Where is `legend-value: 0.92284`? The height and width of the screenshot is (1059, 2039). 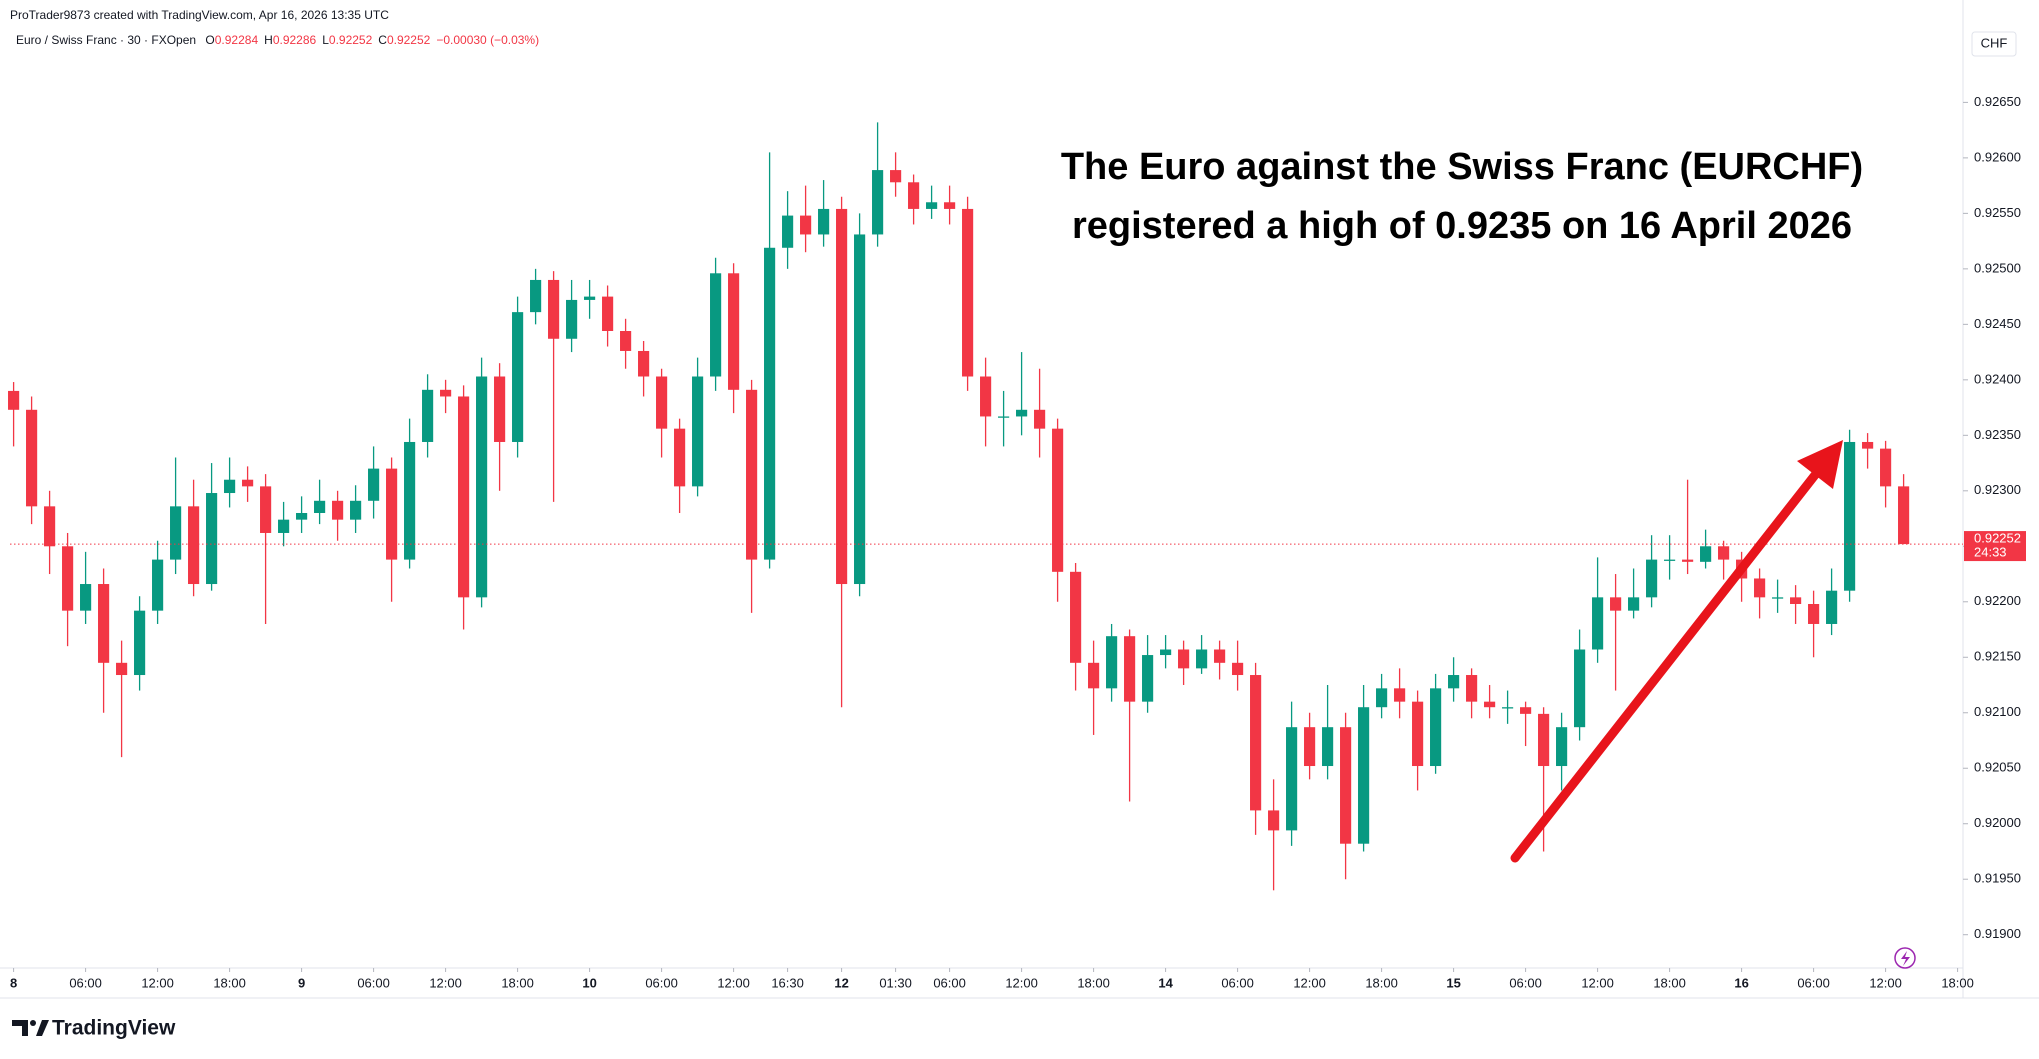
legend-value: 0.92284 is located at coordinates (237, 40).